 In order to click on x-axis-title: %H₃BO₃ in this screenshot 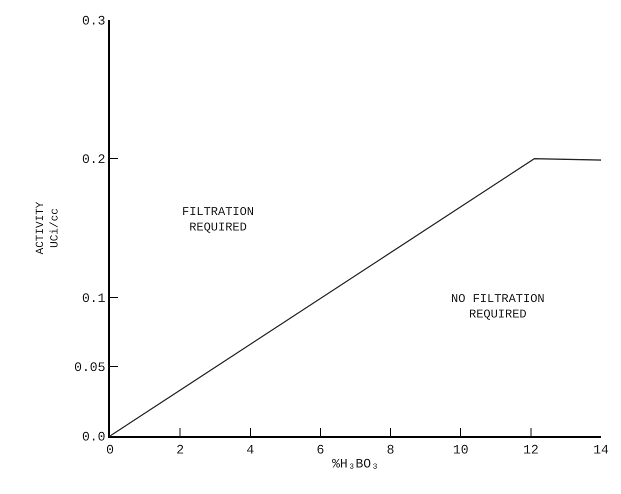, I will do `click(355, 464)`.